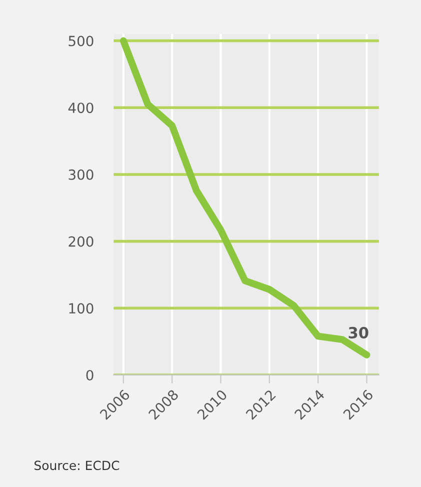  I want to click on y-tick-label: 0, so click(90, 375).